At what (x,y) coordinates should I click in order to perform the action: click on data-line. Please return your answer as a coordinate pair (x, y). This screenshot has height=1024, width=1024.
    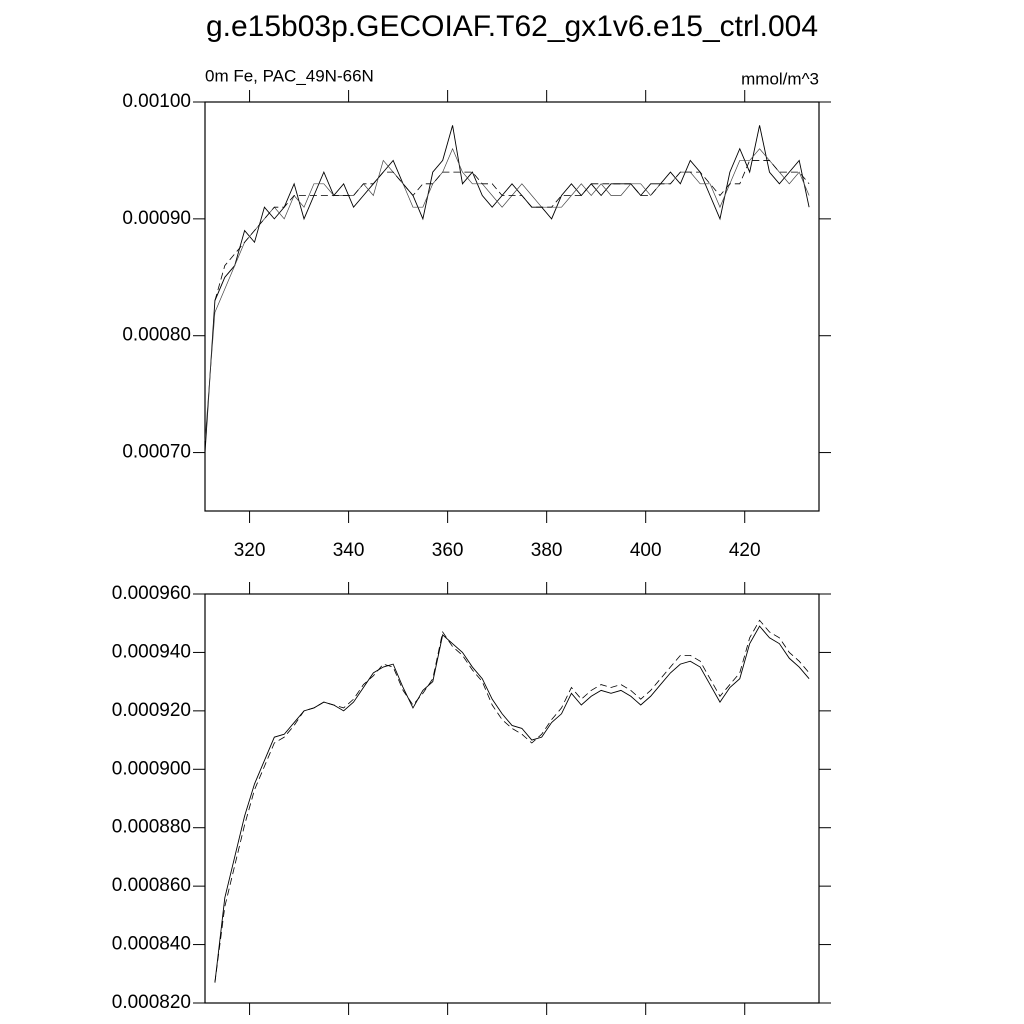
    Looking at the image, I should click on (512, 230).